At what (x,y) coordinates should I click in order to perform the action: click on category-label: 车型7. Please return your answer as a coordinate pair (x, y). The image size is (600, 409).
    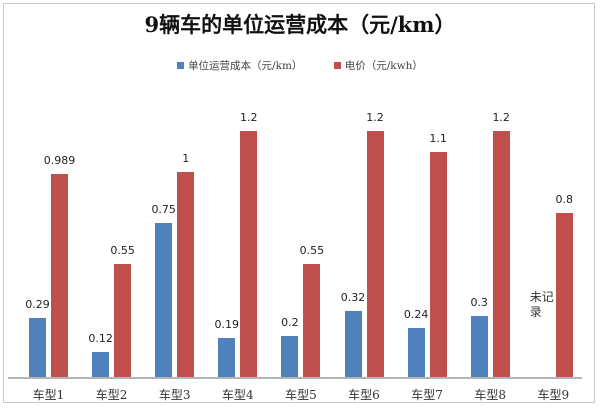
    Looking at the image, I should click on (427, 395).